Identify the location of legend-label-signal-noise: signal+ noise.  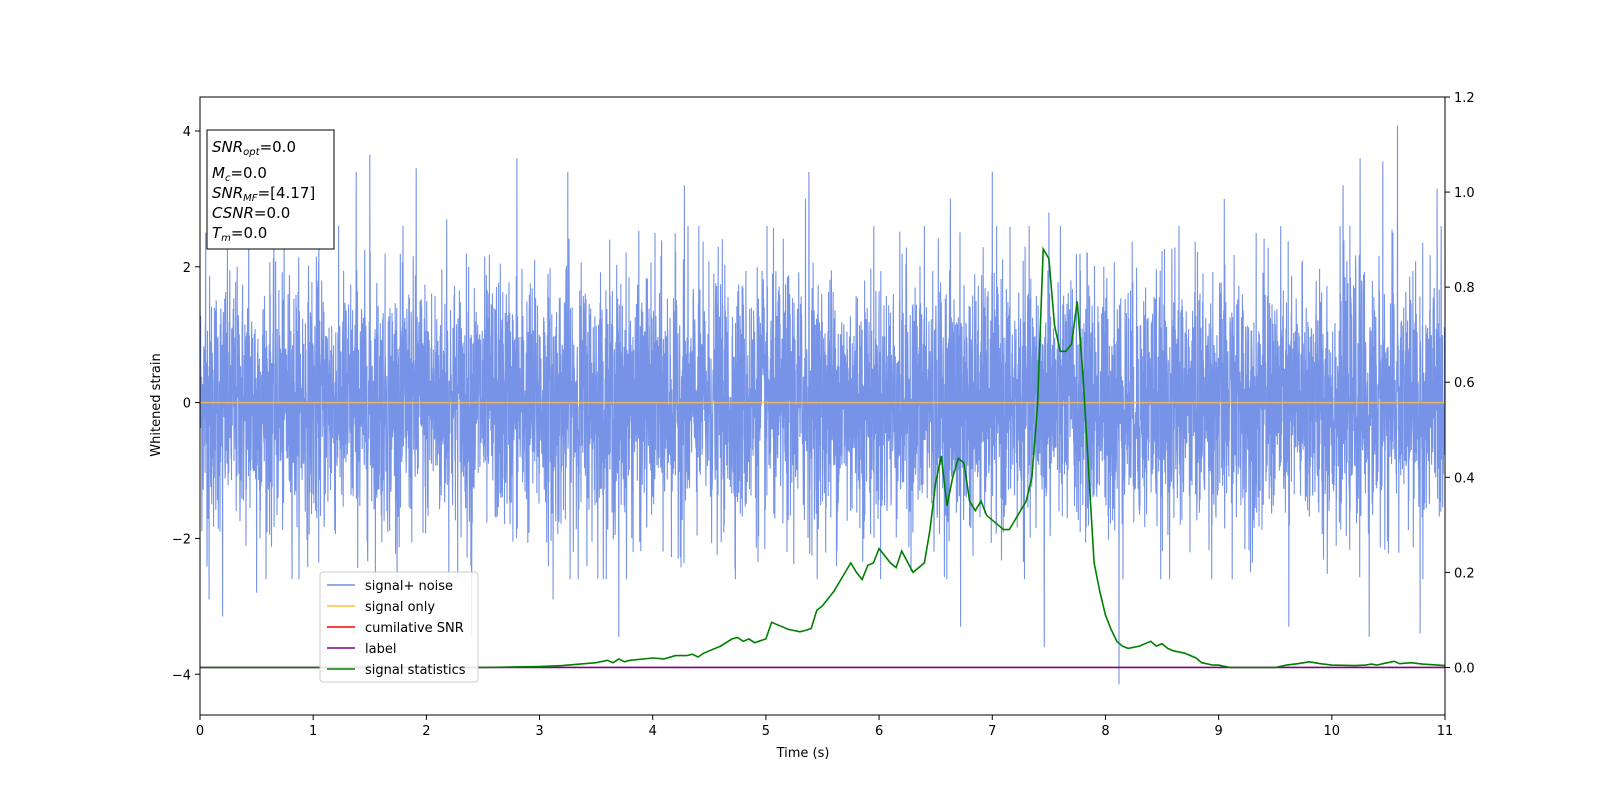
(409, 586).